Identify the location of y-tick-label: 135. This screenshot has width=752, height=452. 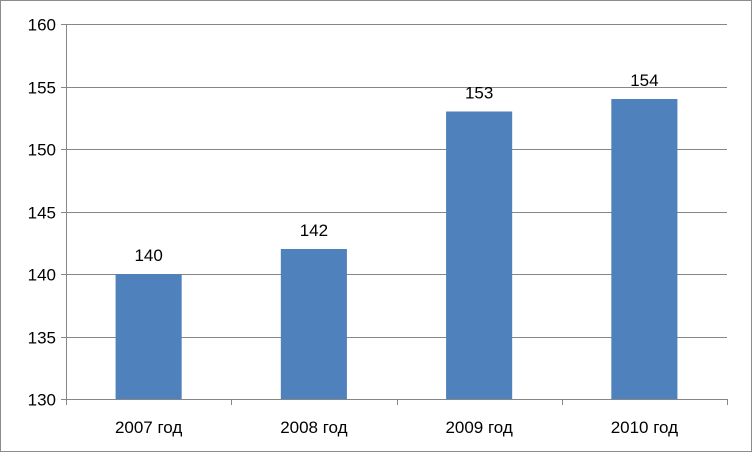
(42, 338).